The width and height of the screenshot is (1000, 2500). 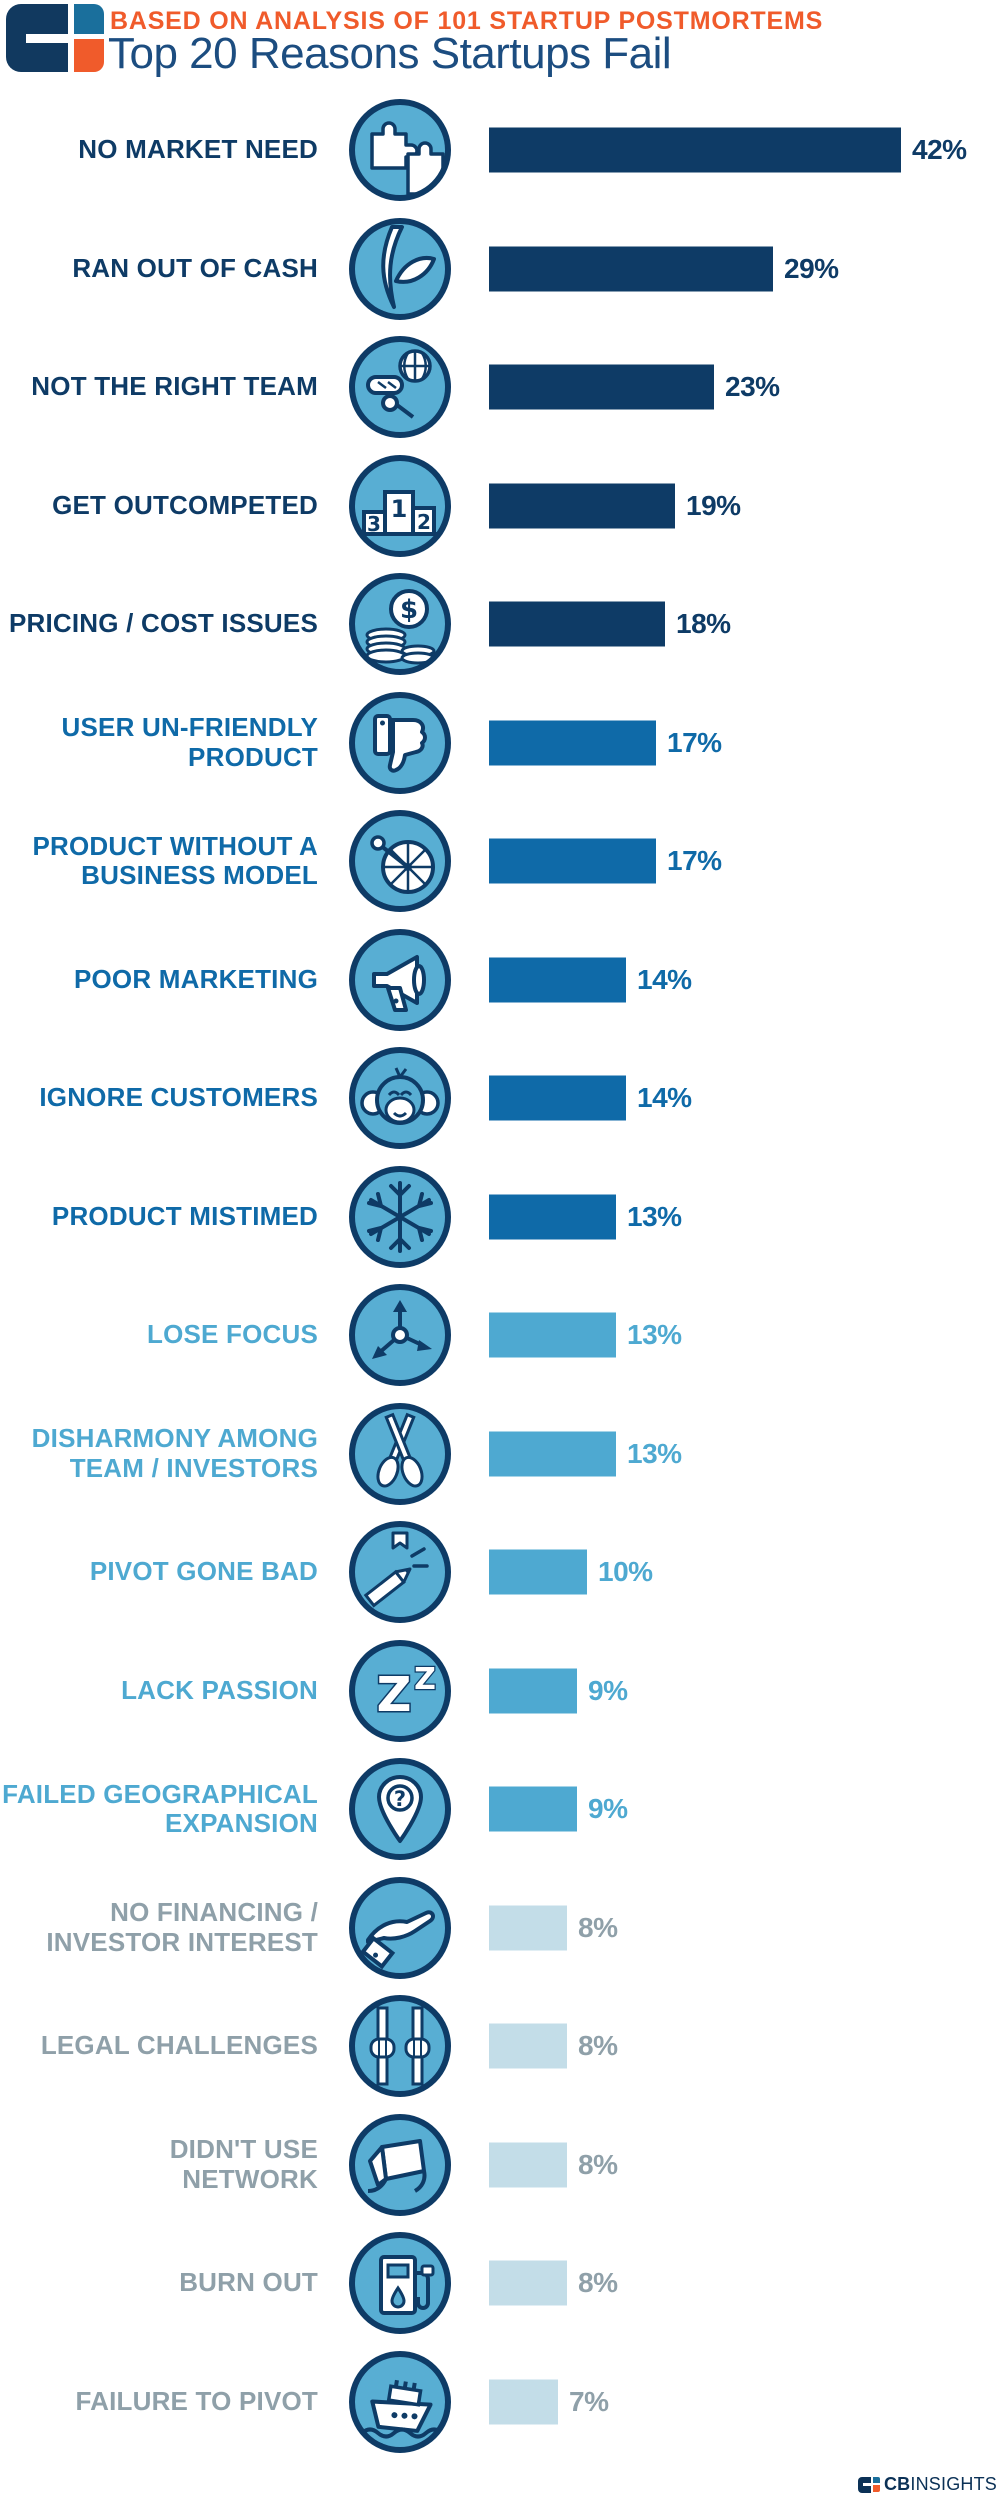 I want to click on bar-value-label: 42%, so click(x=939, y=149).